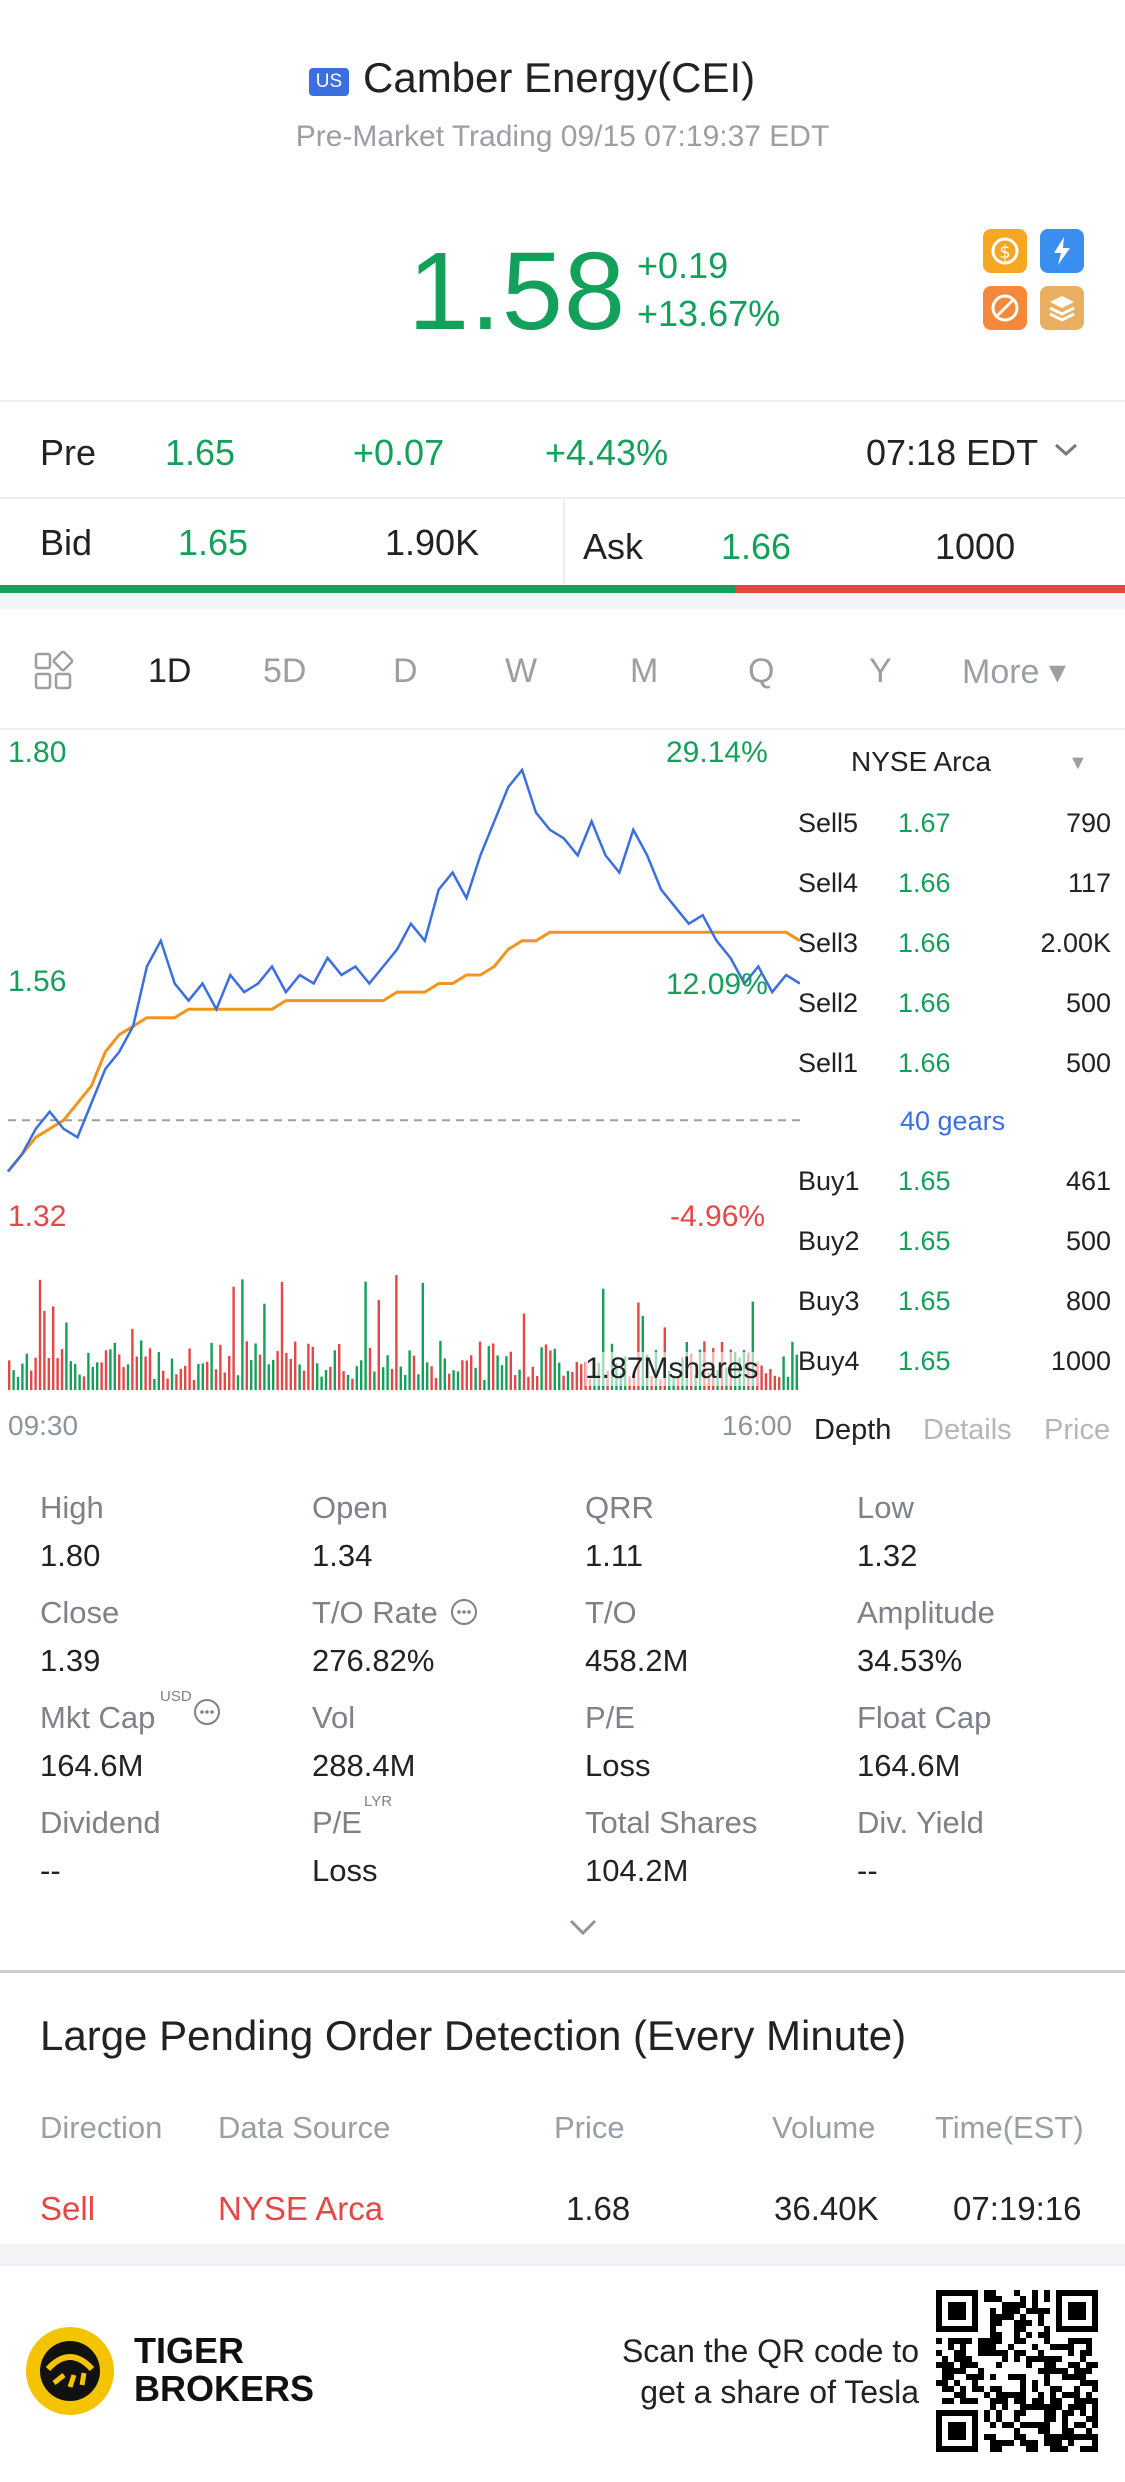  Describe the element at coordinates (583, 1929) in the screenshot. I see `expand-chevron-icon` at that location.